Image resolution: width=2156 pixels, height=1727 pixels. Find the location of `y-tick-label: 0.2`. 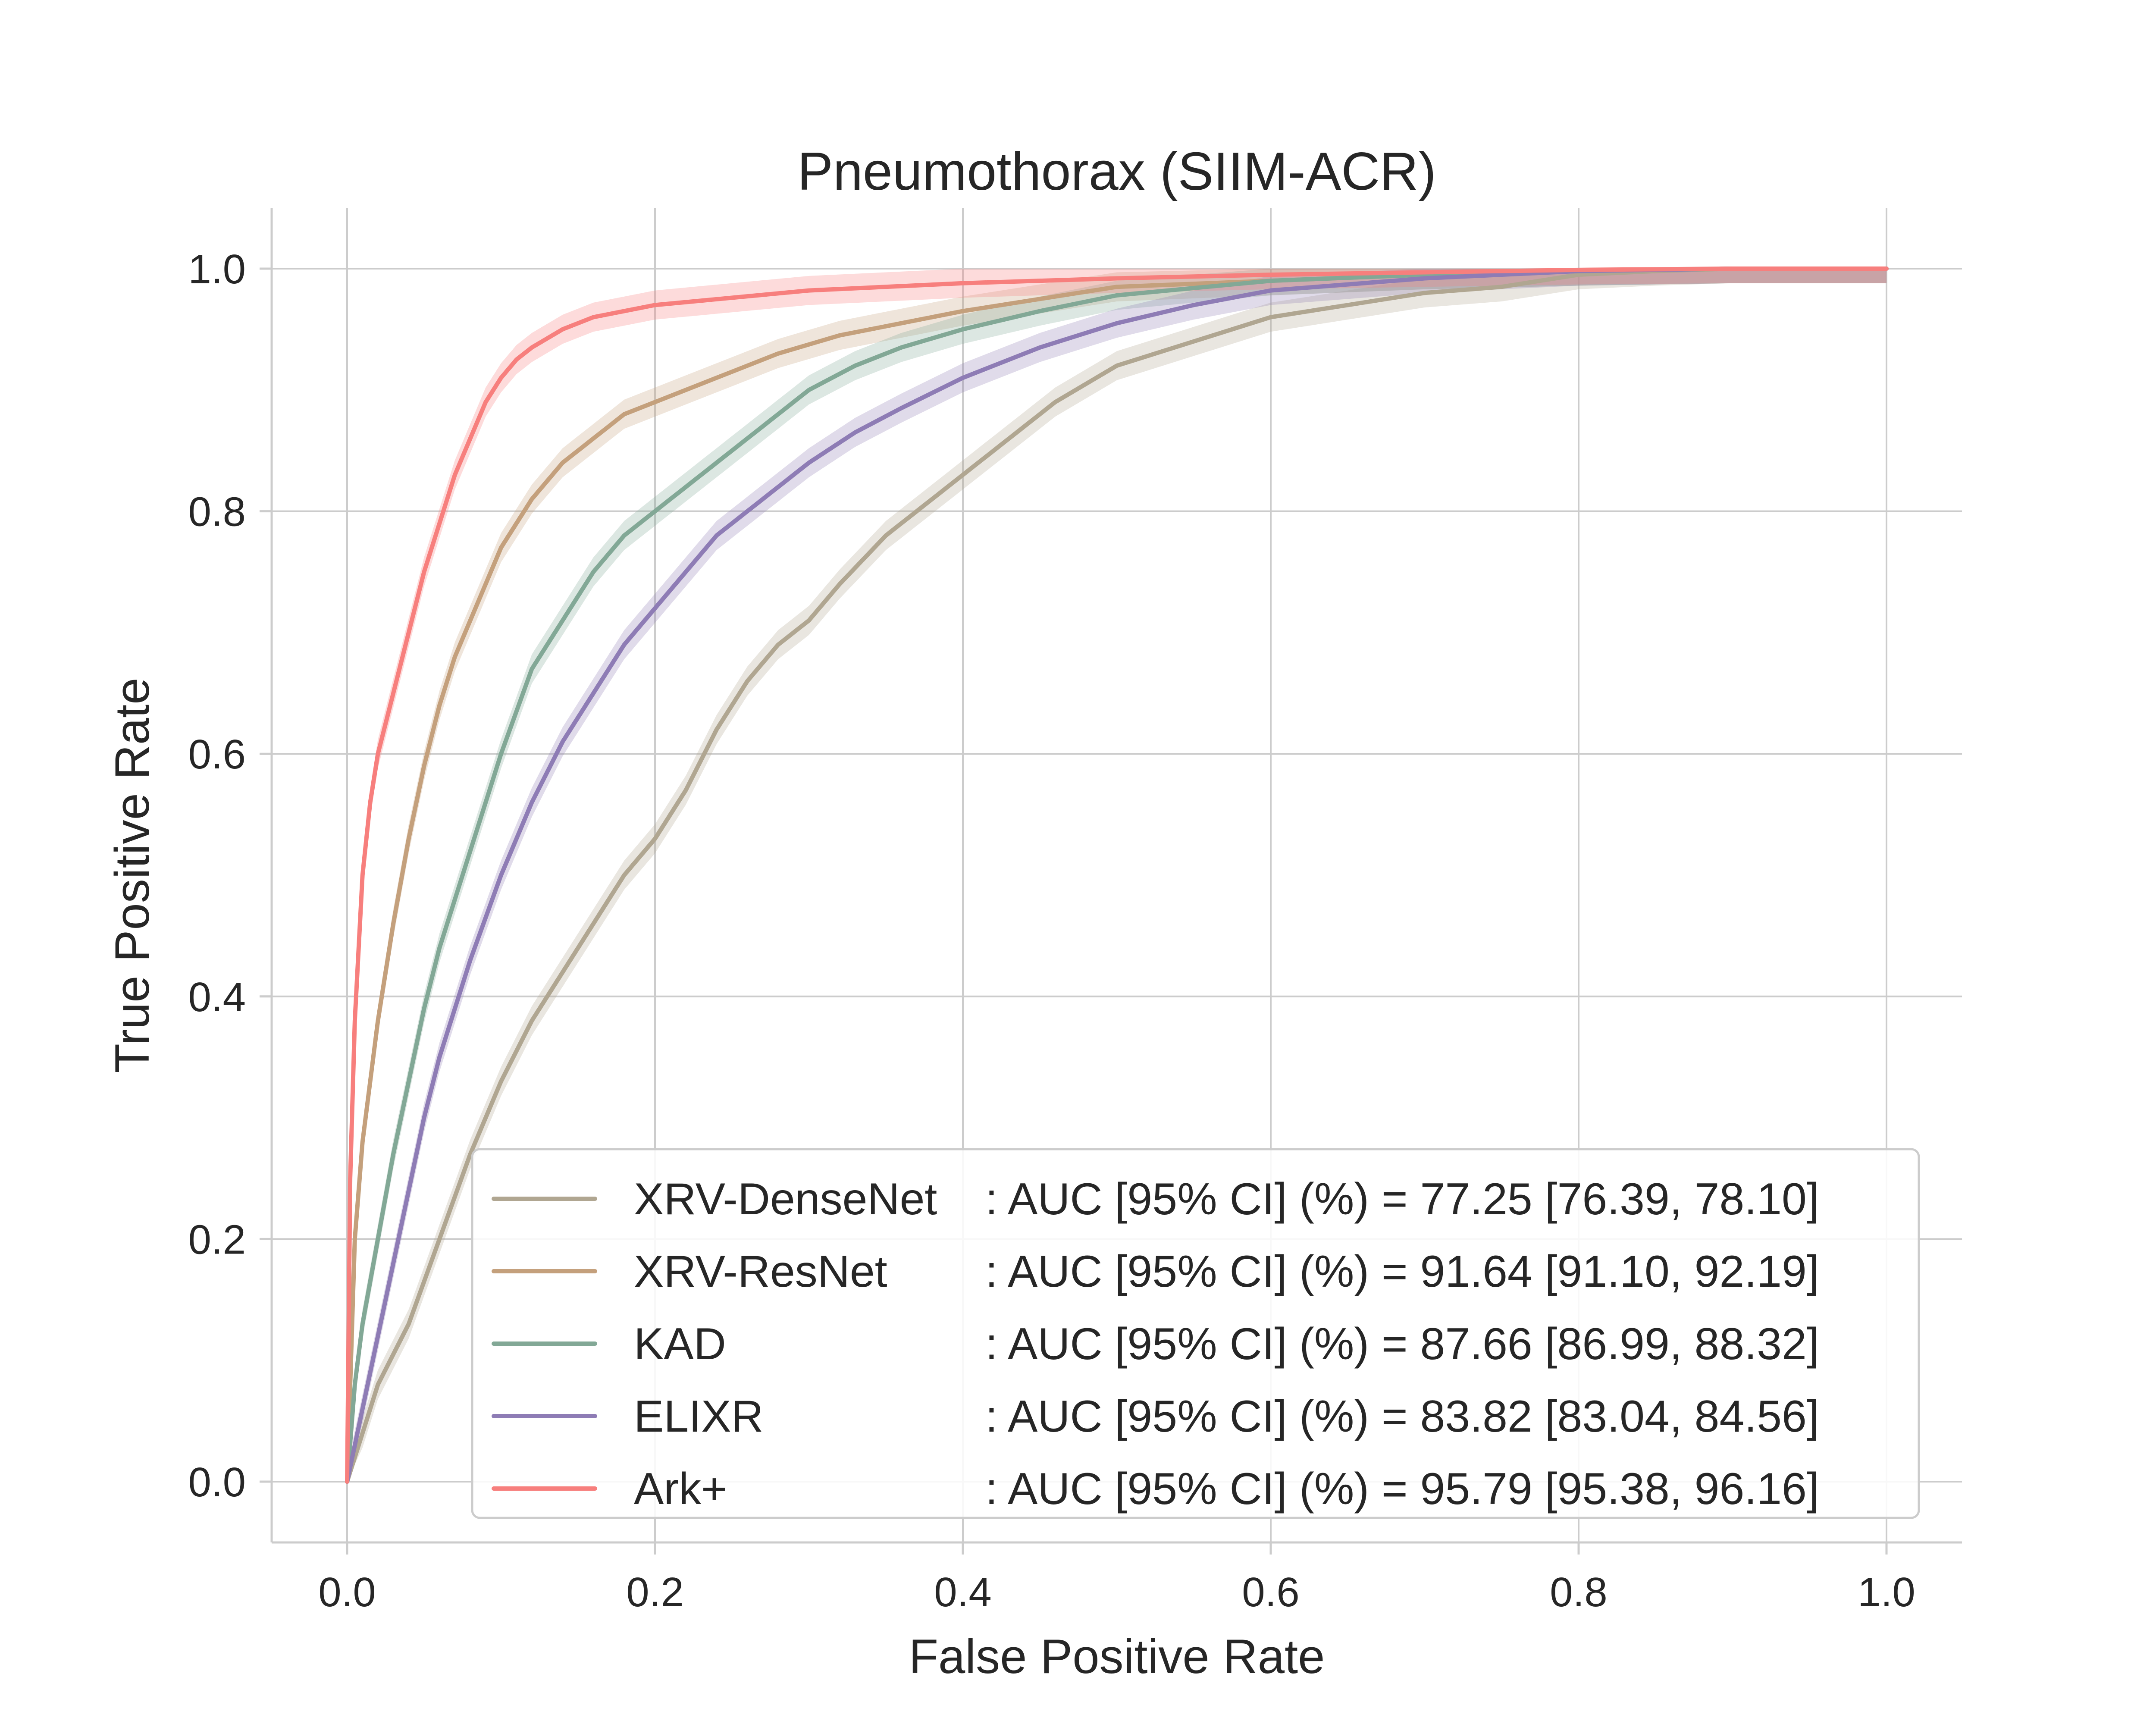

y-tick-label: 0.2 is located at coordinates (217, 1239).